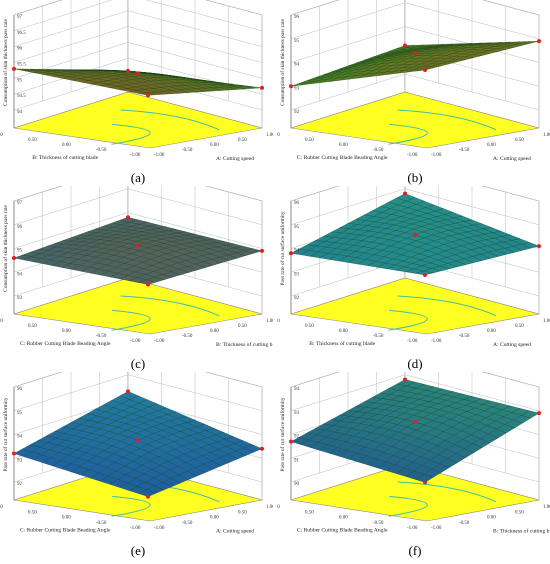 This screenshot has width=550, height=564. What do you see at coordinates (414, 363) in the screenshot?
I see `panel-label: (d)` at bounding box center [414, 363].